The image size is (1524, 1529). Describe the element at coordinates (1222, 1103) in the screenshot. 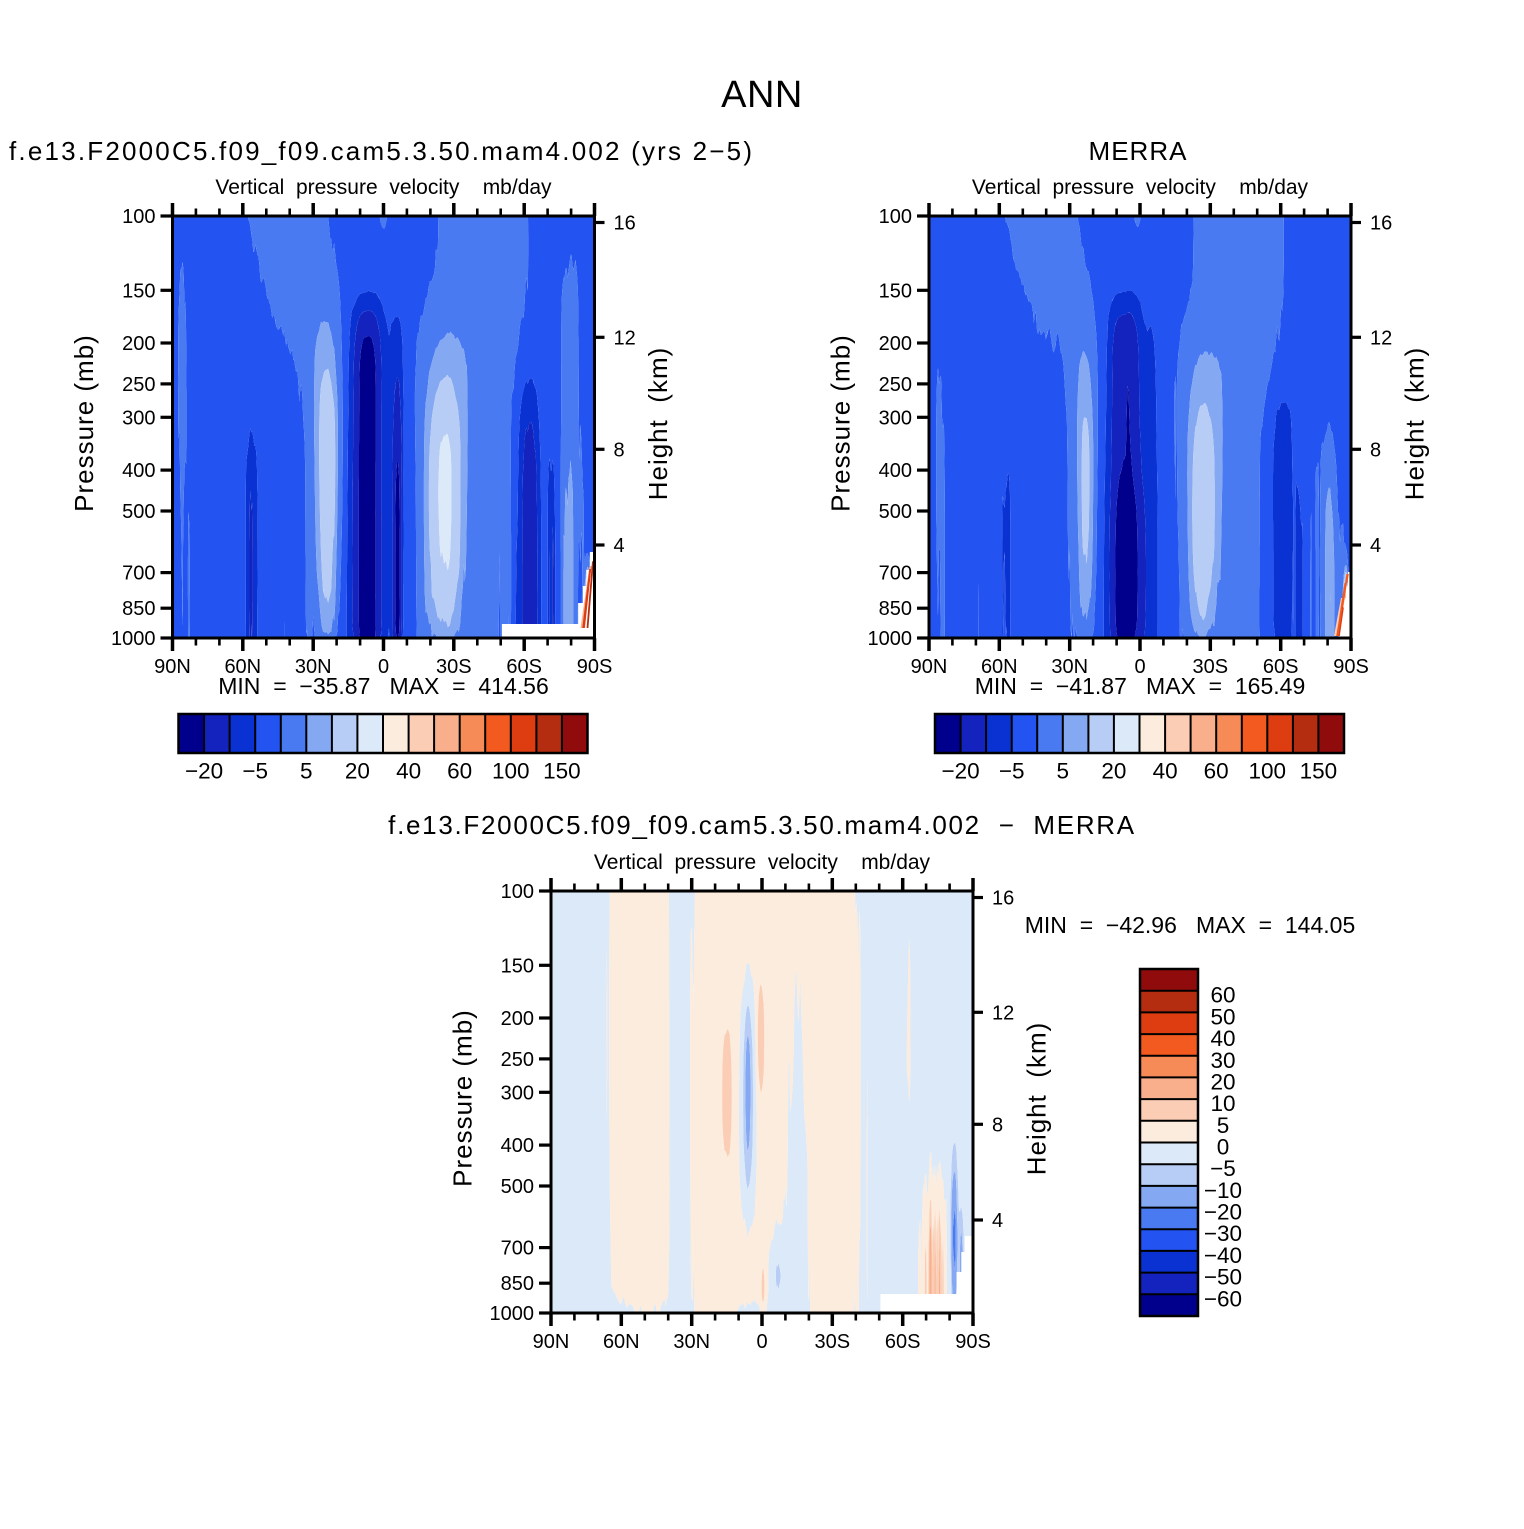

I see `svg-text: 10` at that location.